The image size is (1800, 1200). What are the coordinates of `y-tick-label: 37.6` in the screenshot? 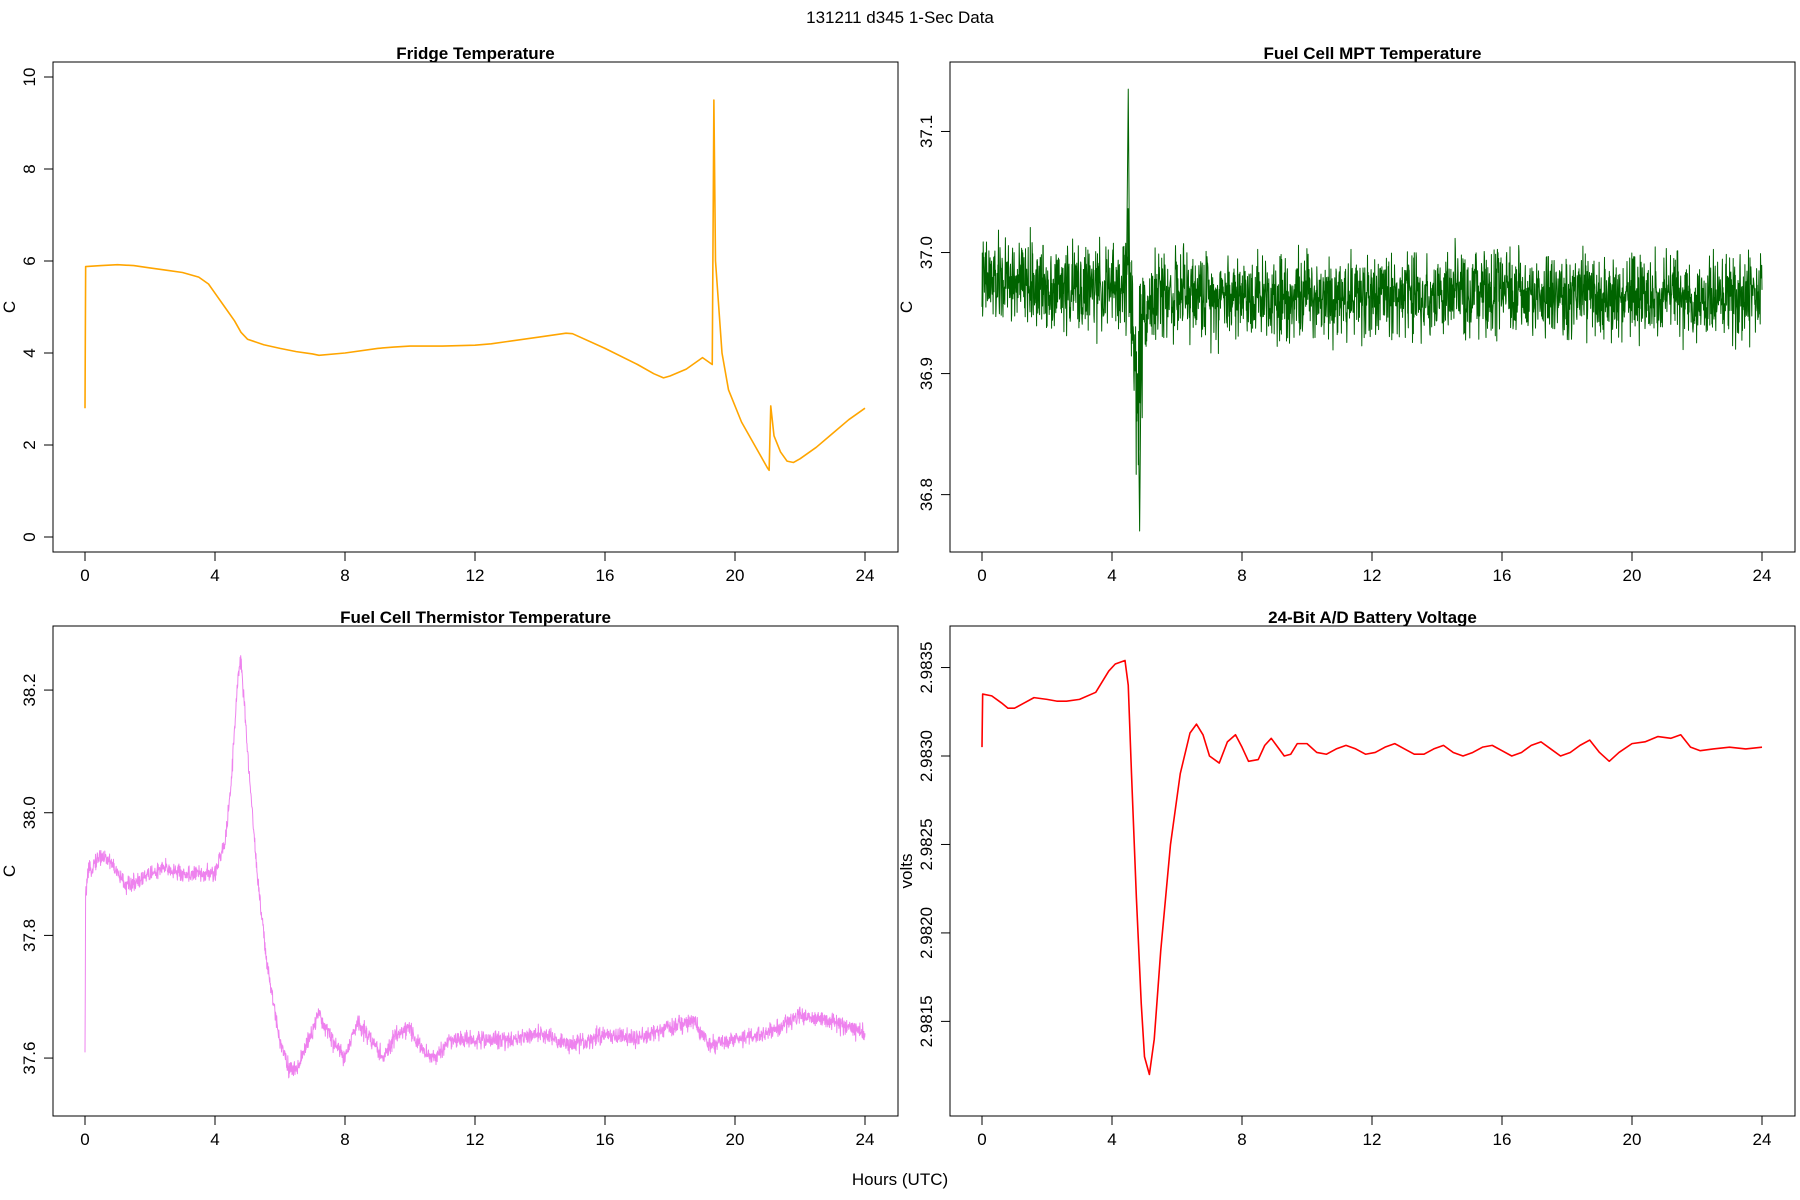 It's located at (29, 1058).